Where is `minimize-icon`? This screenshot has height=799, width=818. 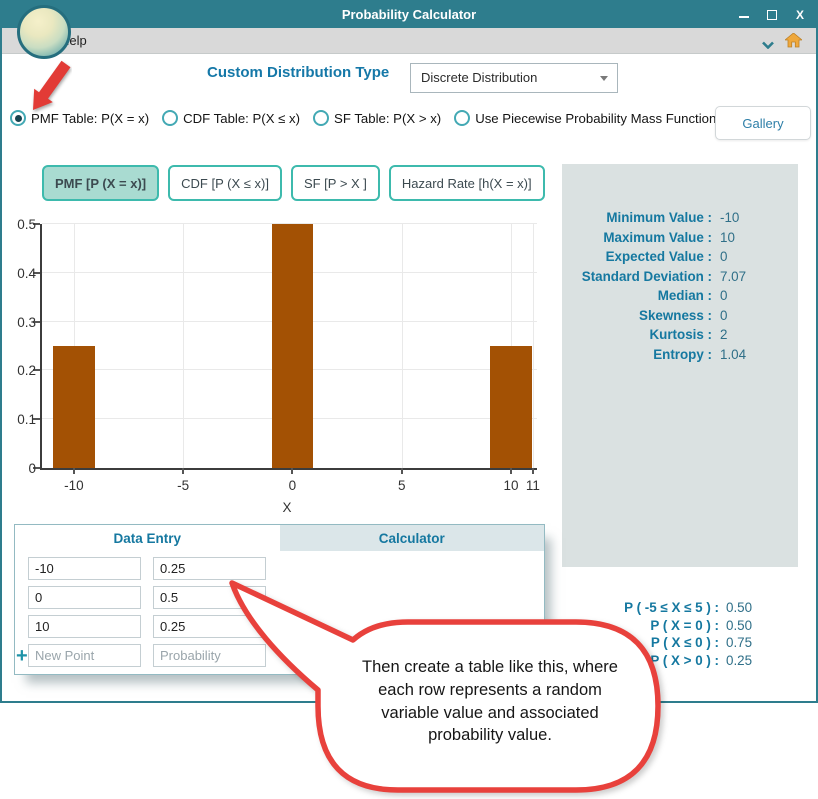 minimize-icon is located at coordinates (744, 17).